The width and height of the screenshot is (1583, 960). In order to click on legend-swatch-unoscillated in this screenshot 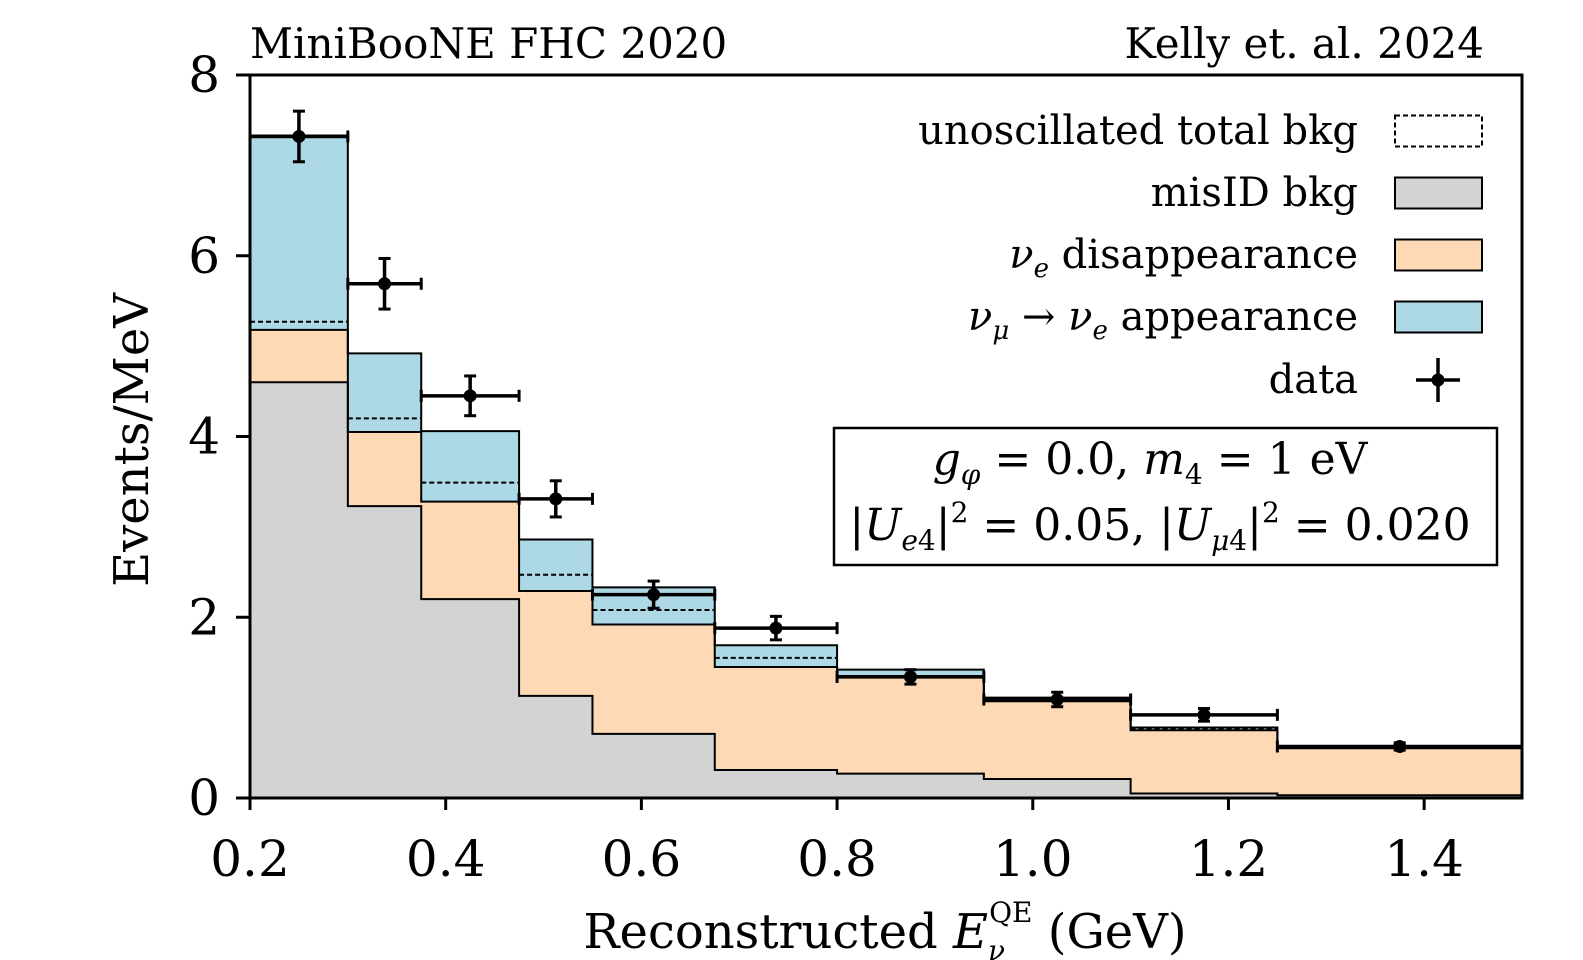, I will do `click(1438, 131)`.